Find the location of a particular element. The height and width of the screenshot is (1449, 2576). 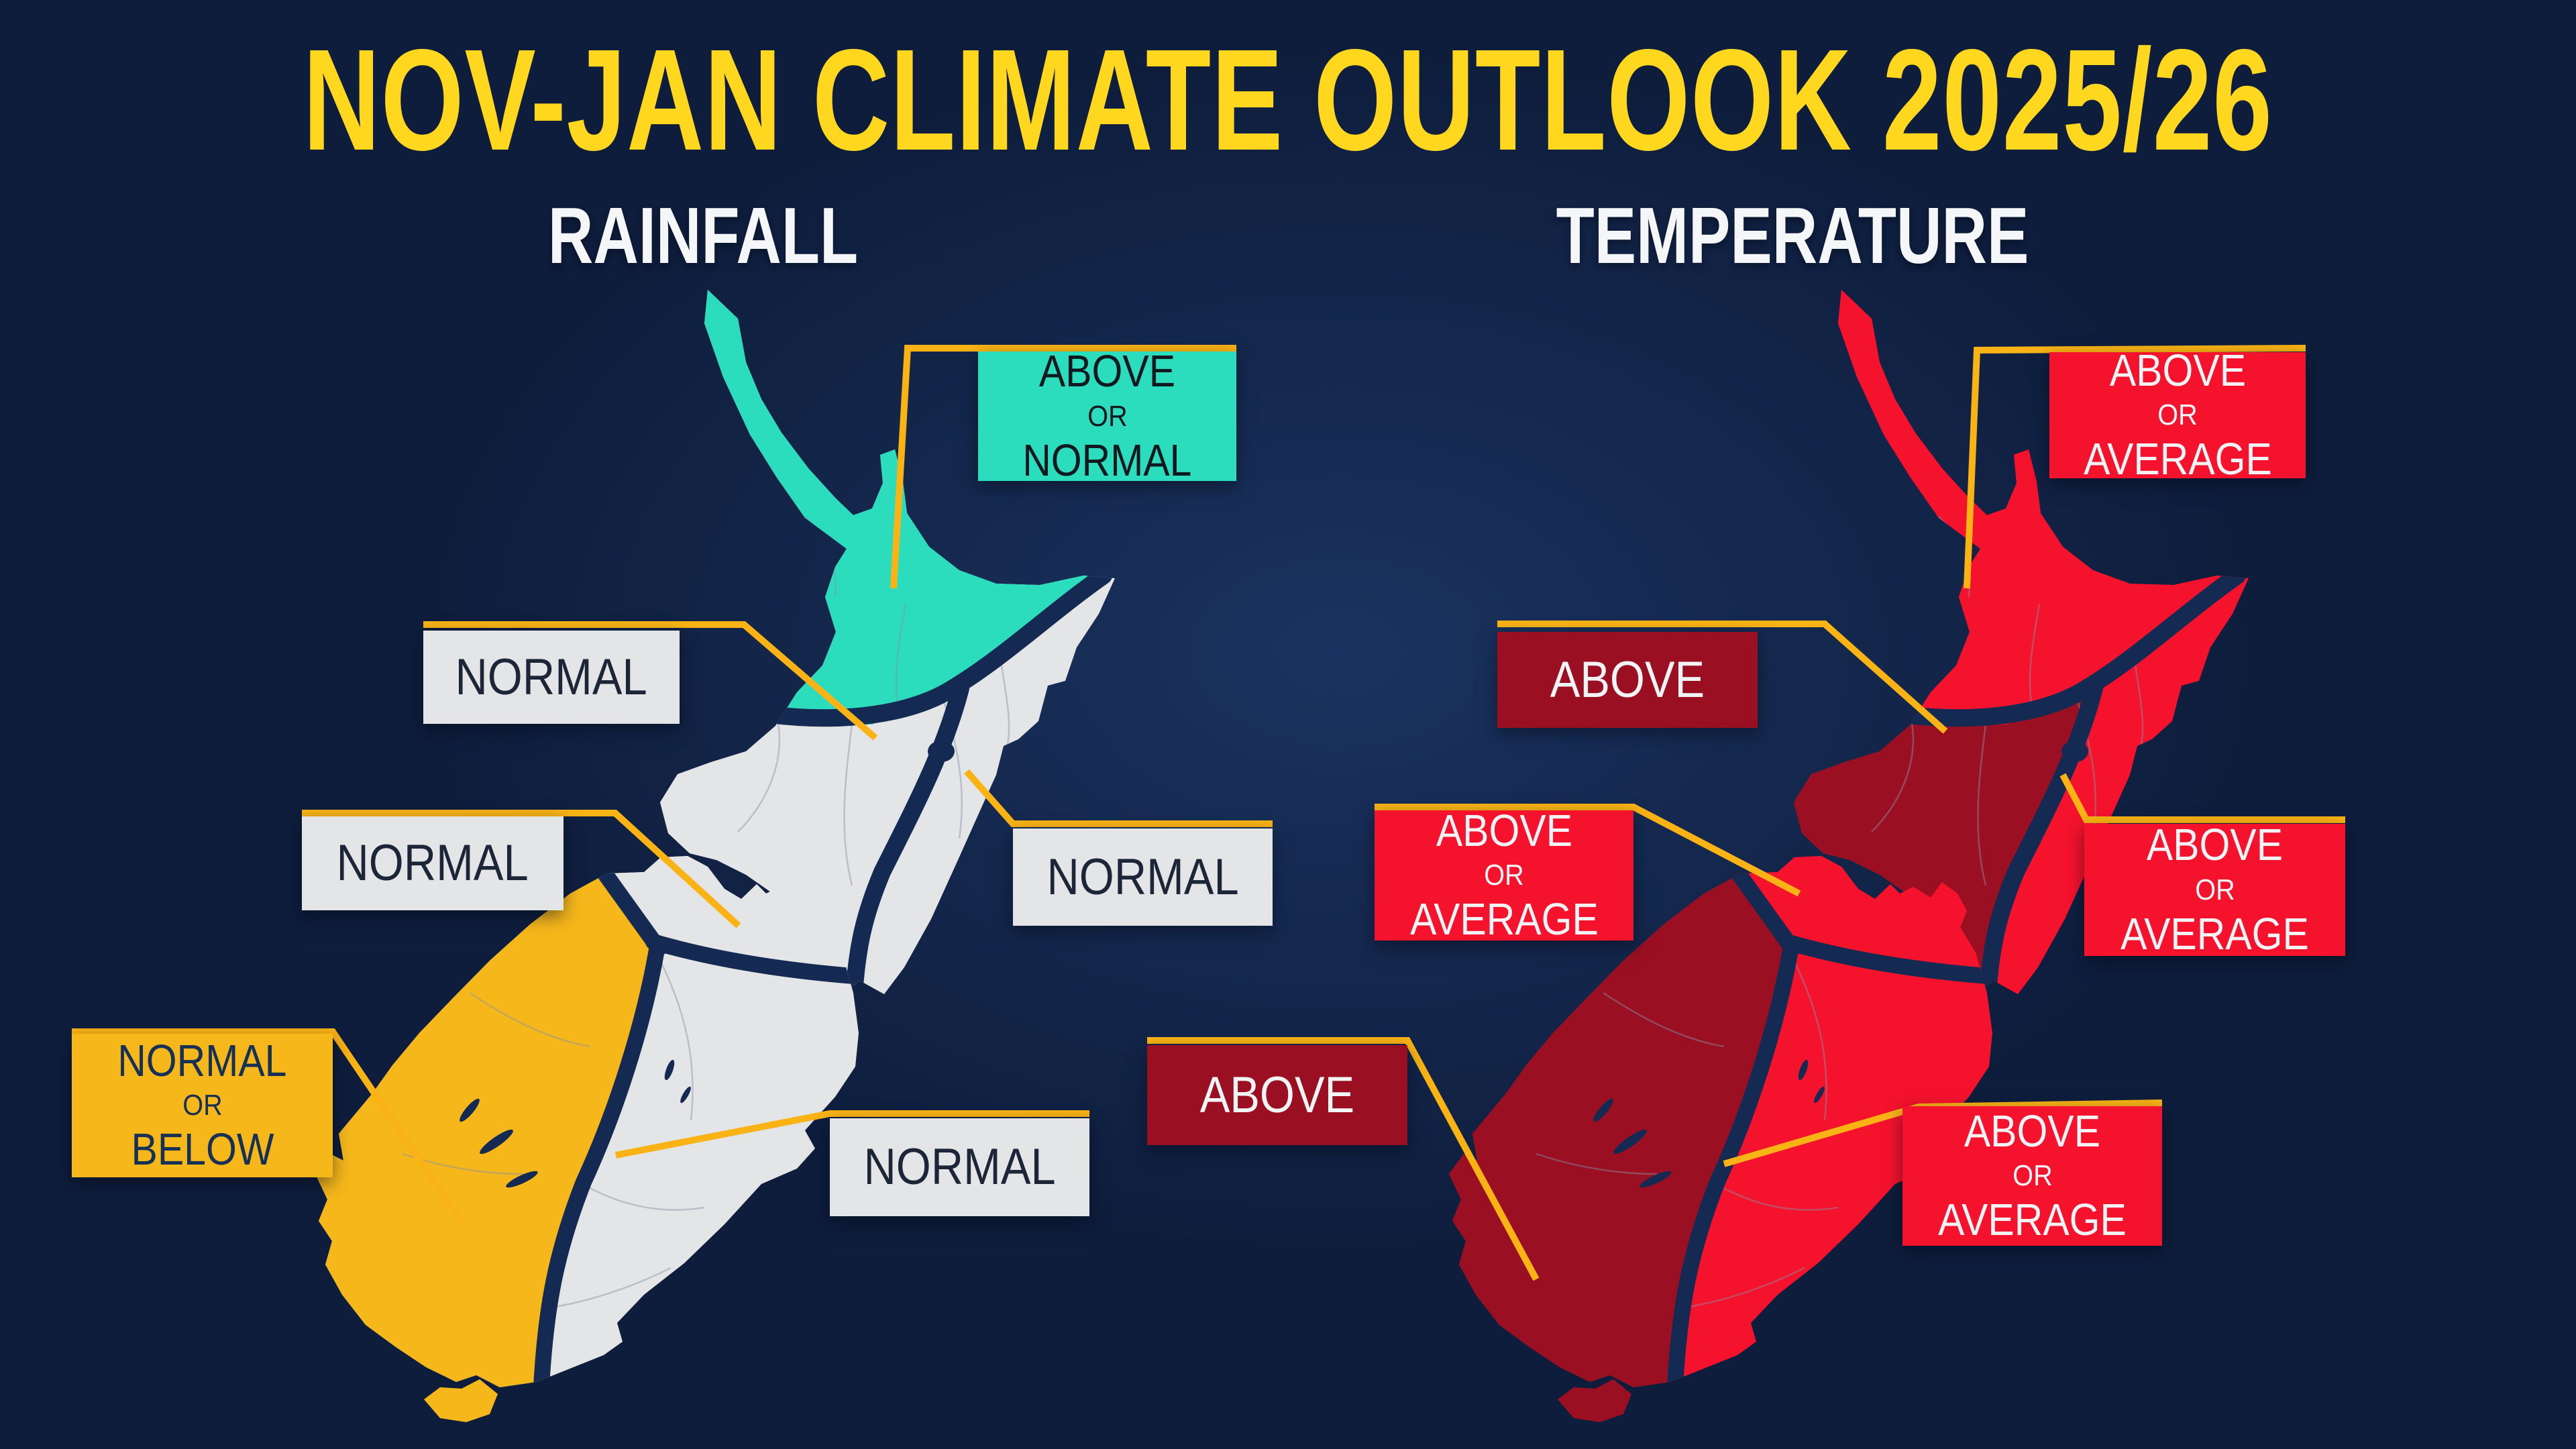

leader-rainfall-lower-west-ni is located at coordinates (650, 681).